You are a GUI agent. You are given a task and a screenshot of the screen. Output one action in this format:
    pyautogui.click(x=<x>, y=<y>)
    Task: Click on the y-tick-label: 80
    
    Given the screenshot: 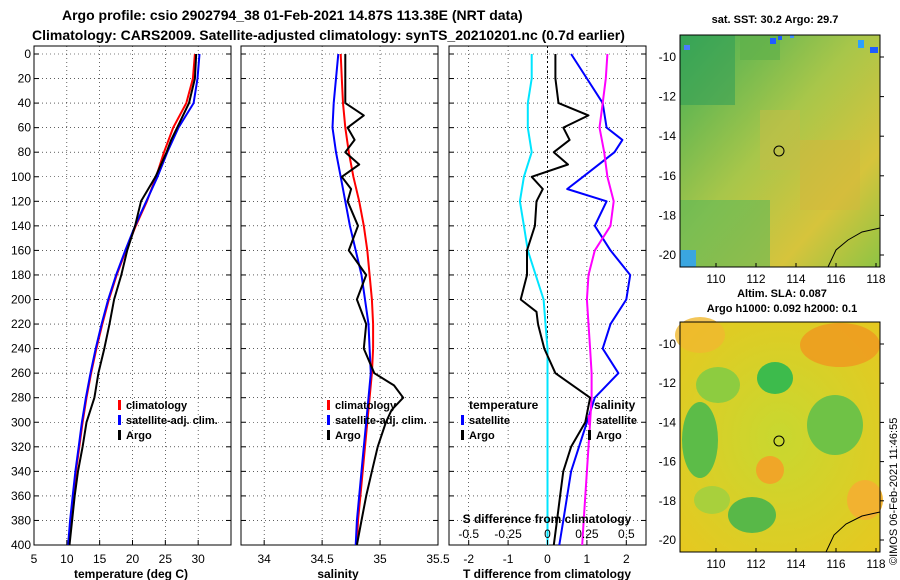 What is the action you would take?
    pyautogui.click(x=25, y=152)
    